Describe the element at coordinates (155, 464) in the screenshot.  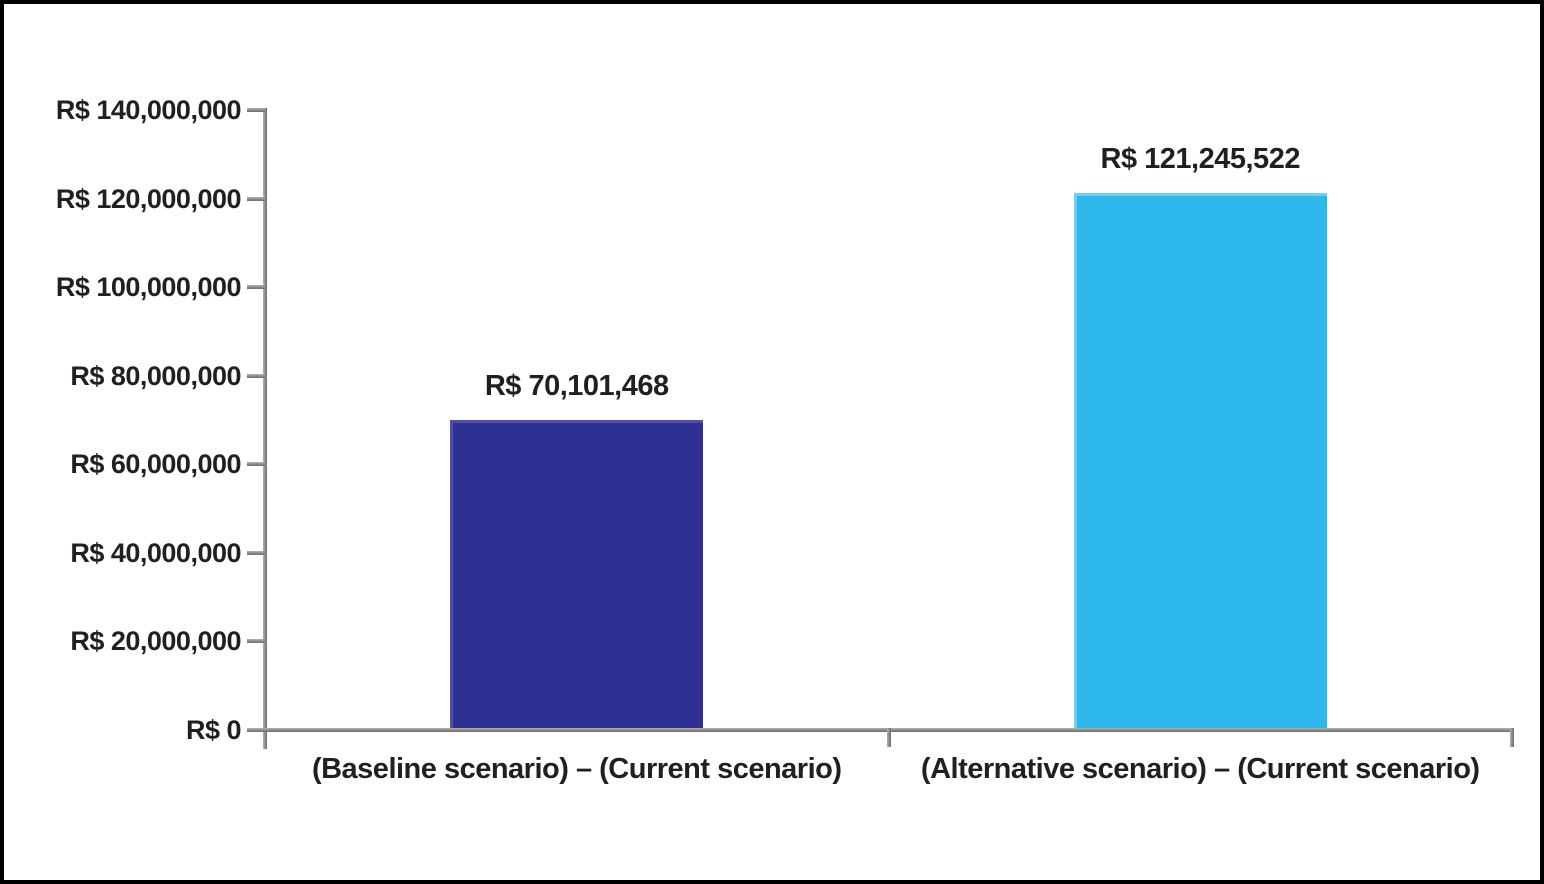
I see `y-tick-label: R$ 60,000,000` at that location.